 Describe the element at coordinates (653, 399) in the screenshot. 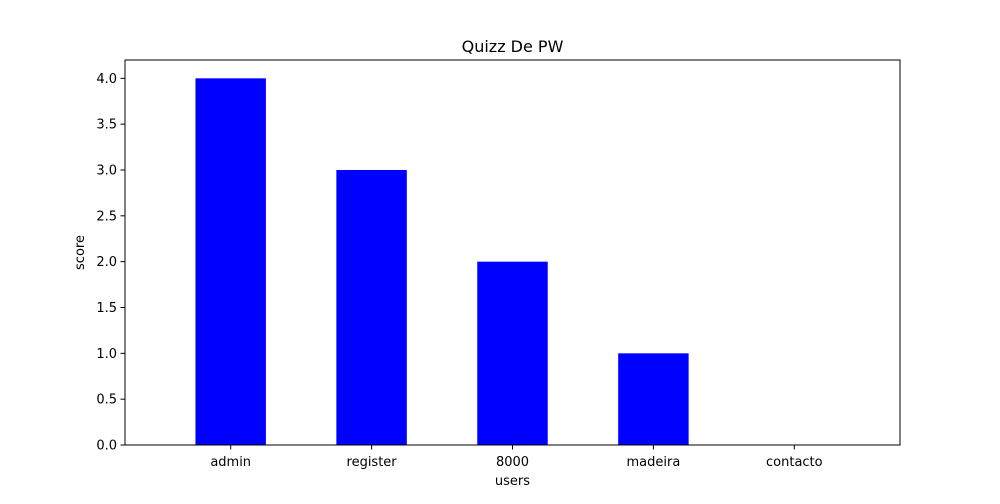

I see `bar-madeira` at that location.